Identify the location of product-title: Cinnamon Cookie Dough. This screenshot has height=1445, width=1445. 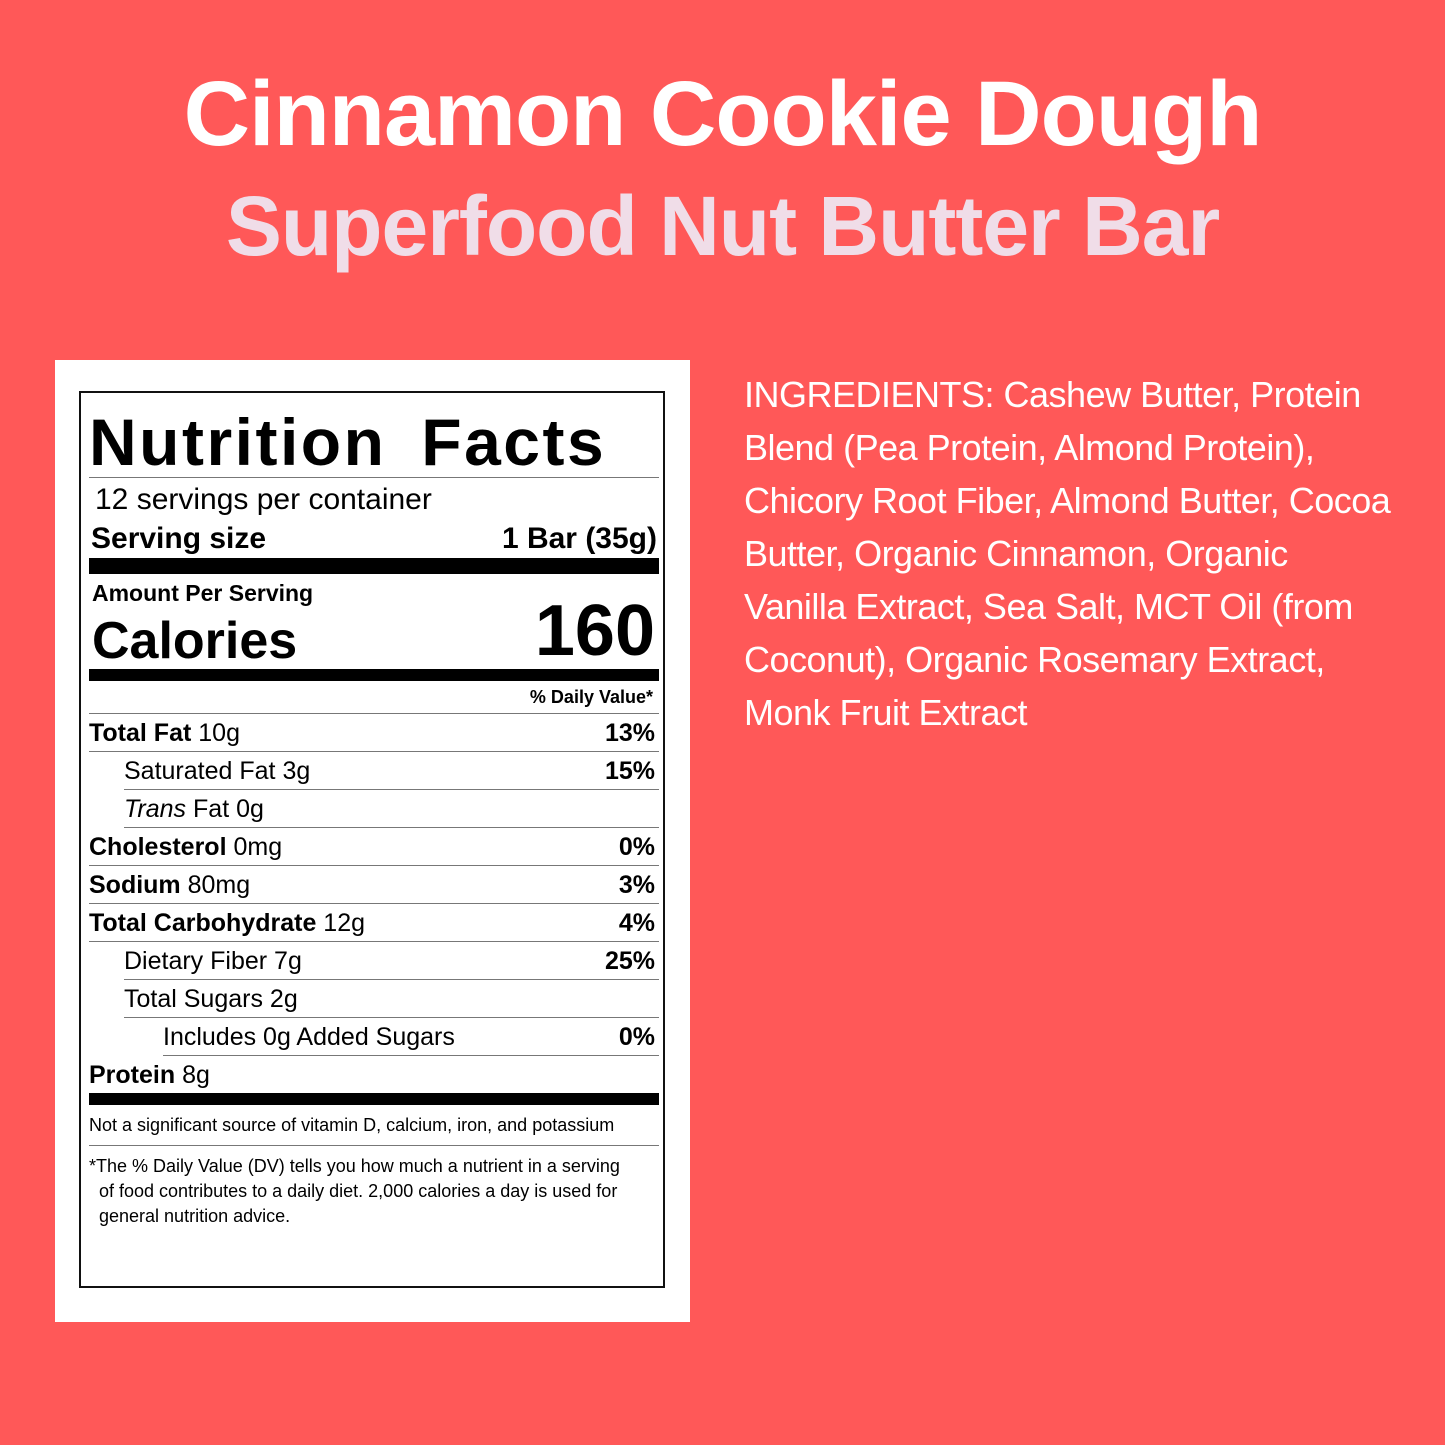
(723, 114).